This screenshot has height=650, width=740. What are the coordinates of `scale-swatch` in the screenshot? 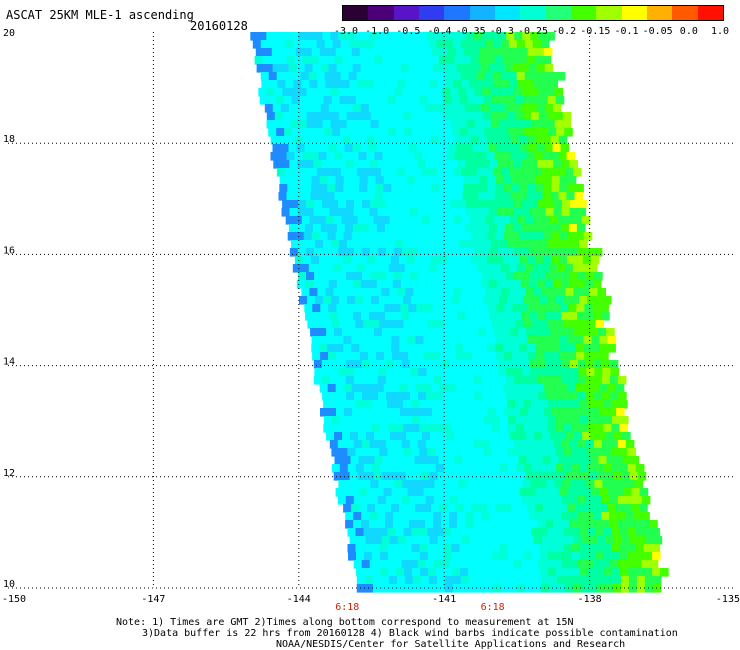 It's located at (685, 13).